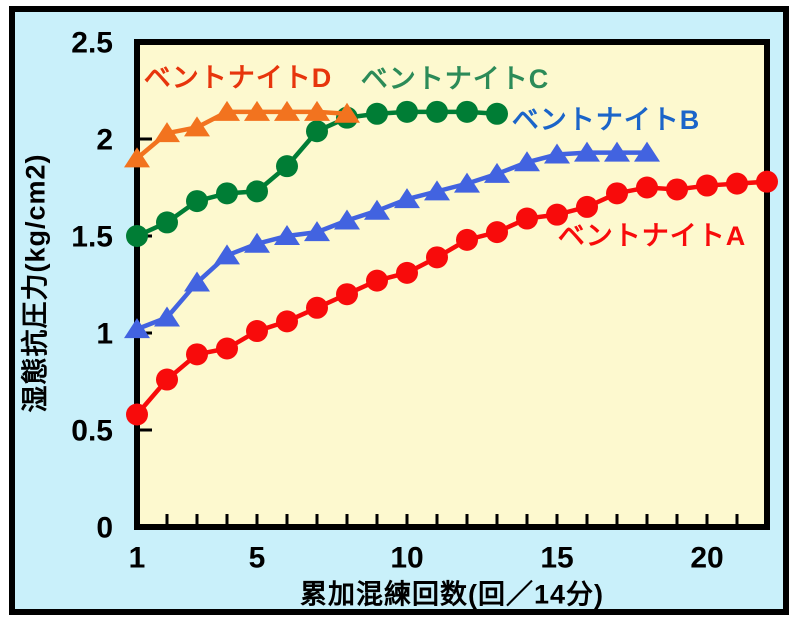 The height and width of the screenshot is (621, 800). What do you see at coordinates (452, 594) in the screenshot?
I see `x-axis-title: 累加混練回数(回／14分)` at bounding box center [452, 594].